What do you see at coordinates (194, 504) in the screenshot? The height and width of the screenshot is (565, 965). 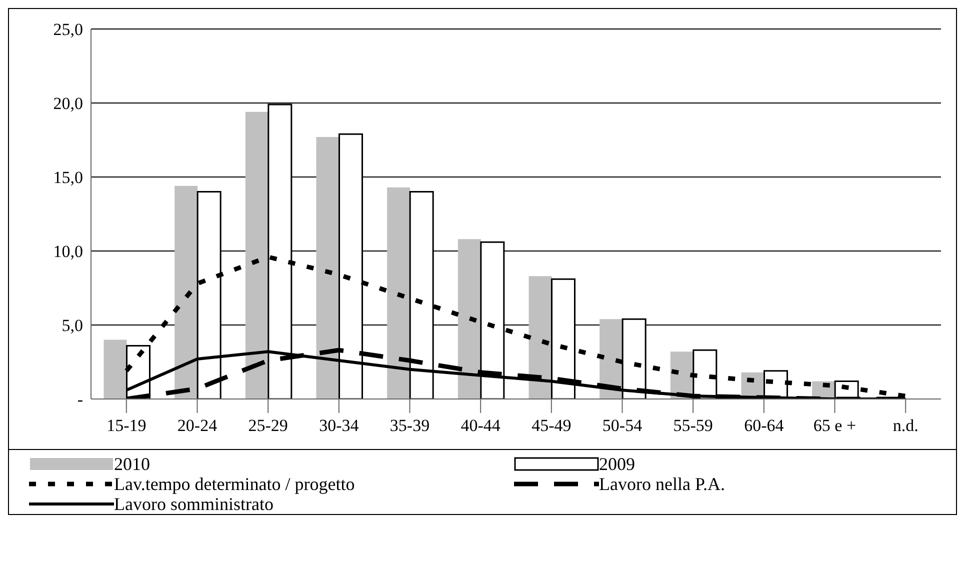 I see `legend-label: Lavoro somministrato` at bounding box center [194, 504].